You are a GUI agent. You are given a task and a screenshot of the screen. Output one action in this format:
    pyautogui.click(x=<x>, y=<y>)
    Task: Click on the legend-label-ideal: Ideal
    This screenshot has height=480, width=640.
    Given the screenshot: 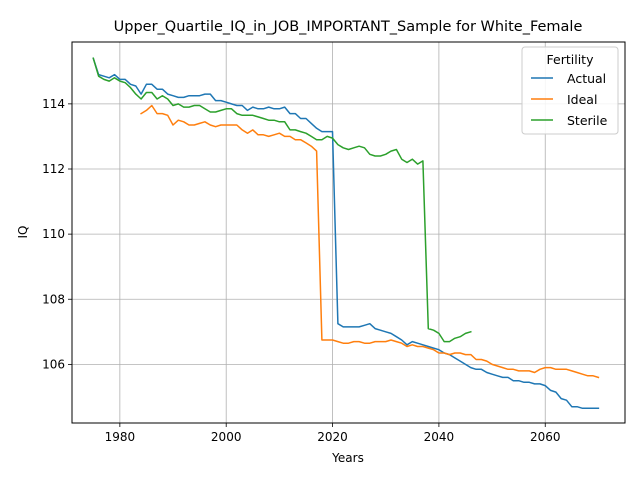 What is the action you would take?
    pyautogui.click(x=582, y=99)
    